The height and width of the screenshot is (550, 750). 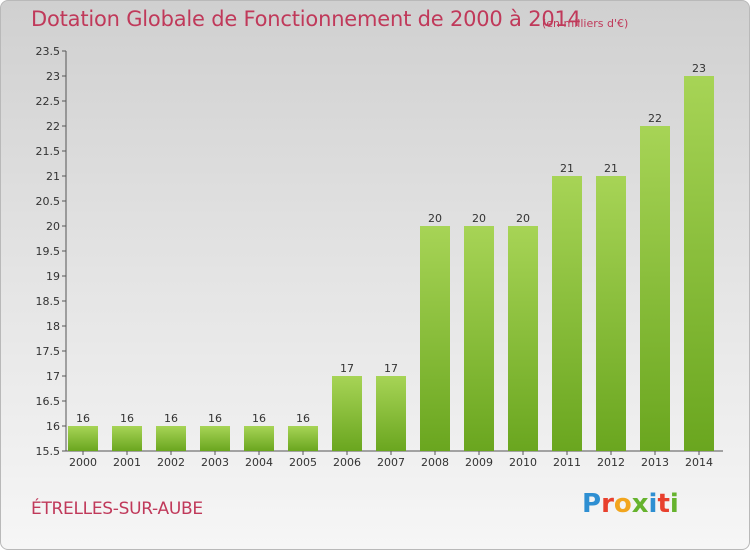 What do you see at coordinates (48, 51) in the screenshot?
I see `y-tick-label: 23.5` at bounding box center [48, 51].